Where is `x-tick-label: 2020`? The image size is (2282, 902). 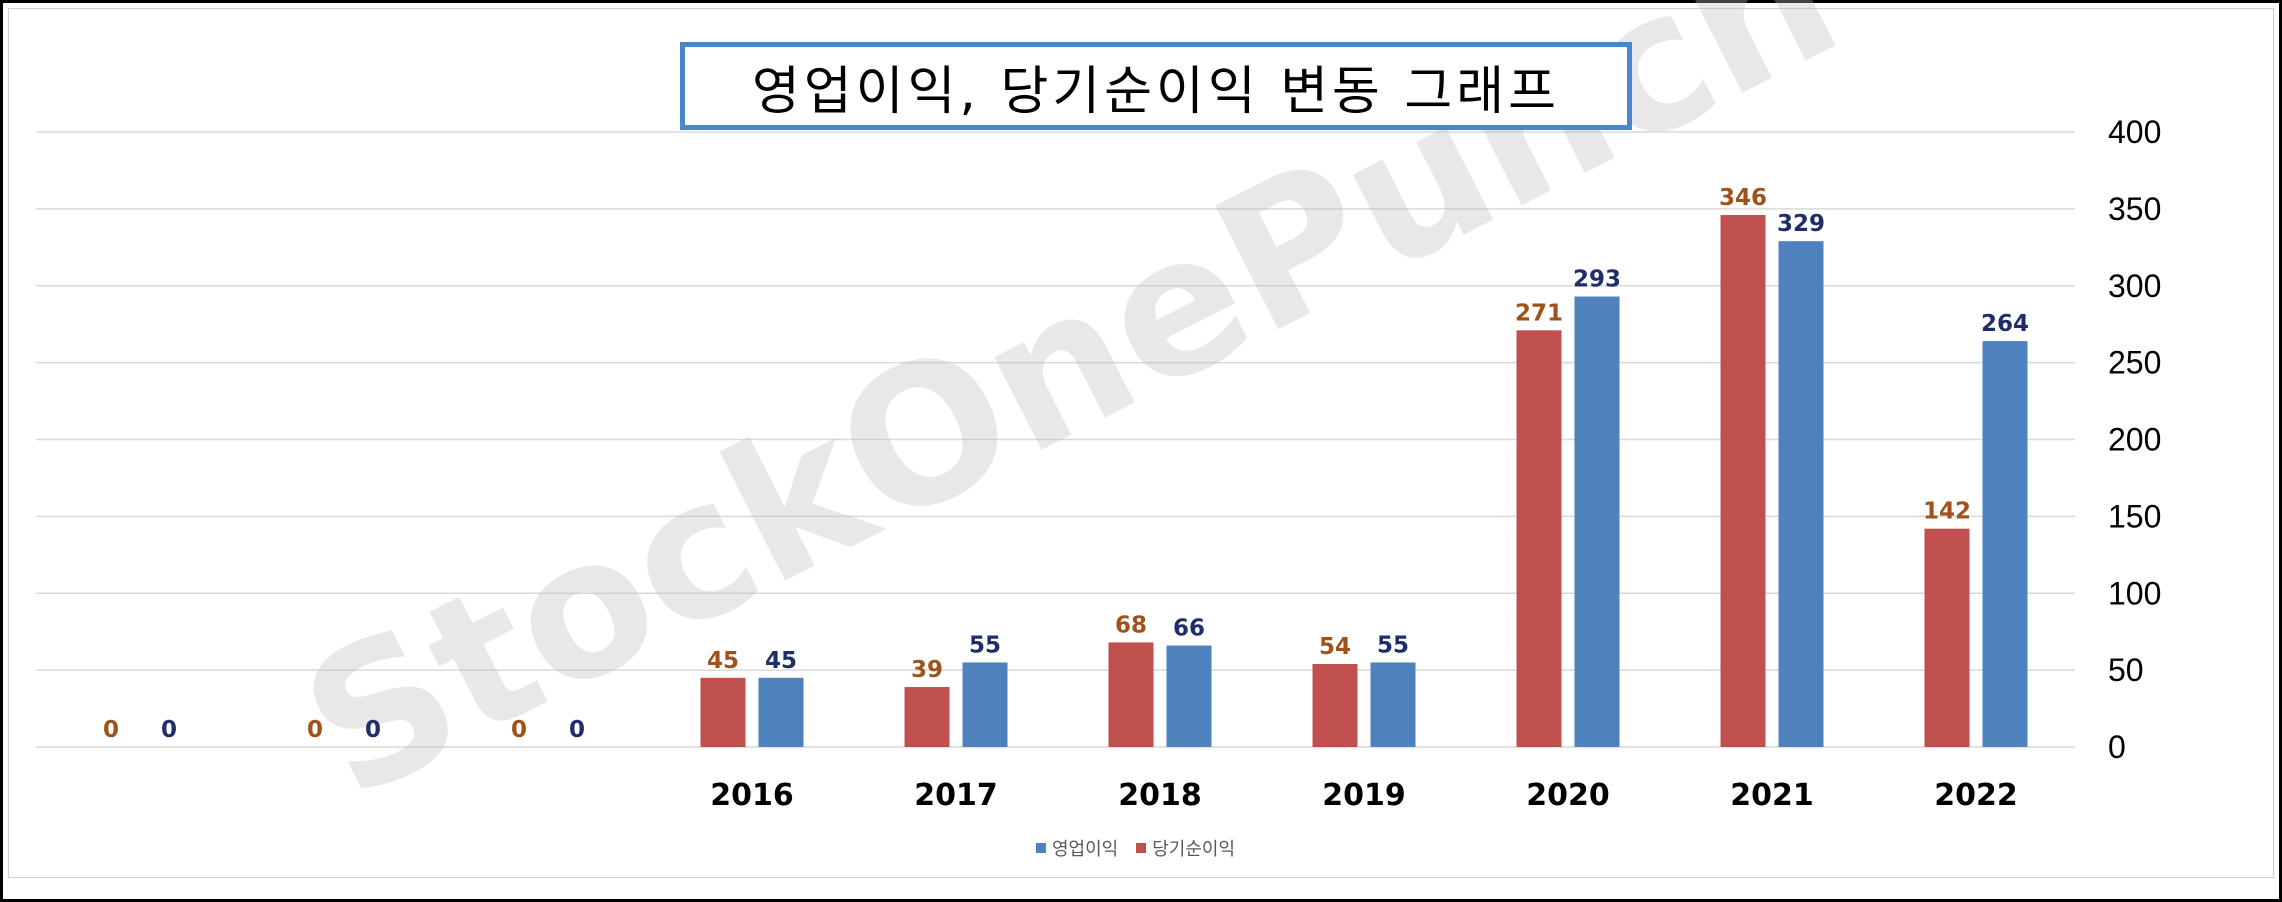 x-tick-label: 2020 is located at coordinates (1568, 795).